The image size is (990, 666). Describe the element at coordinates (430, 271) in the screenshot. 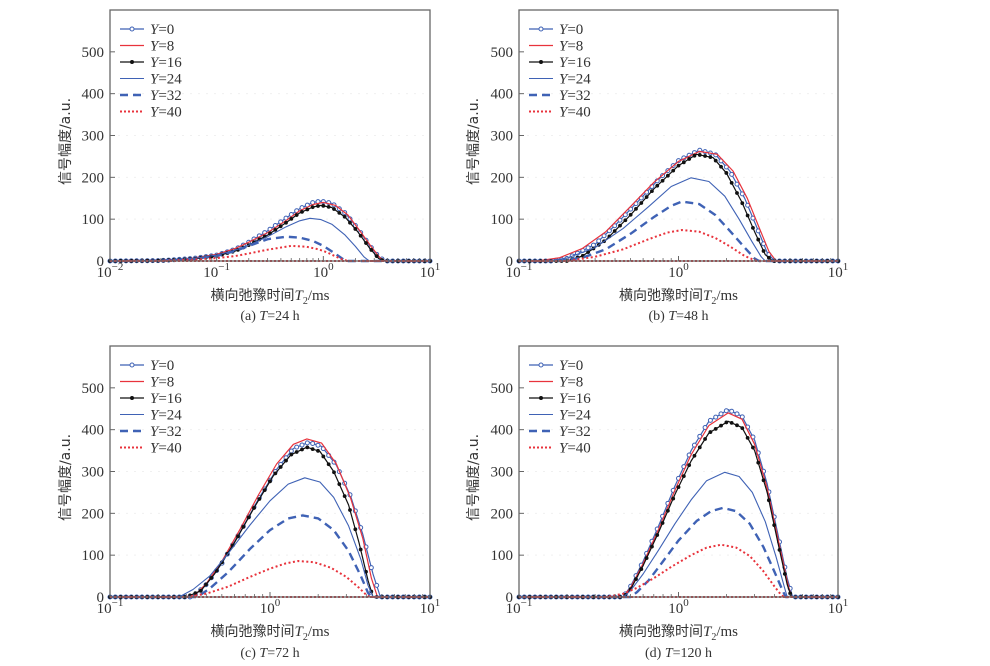

I see `x-tick-label: 10¹` at that location.